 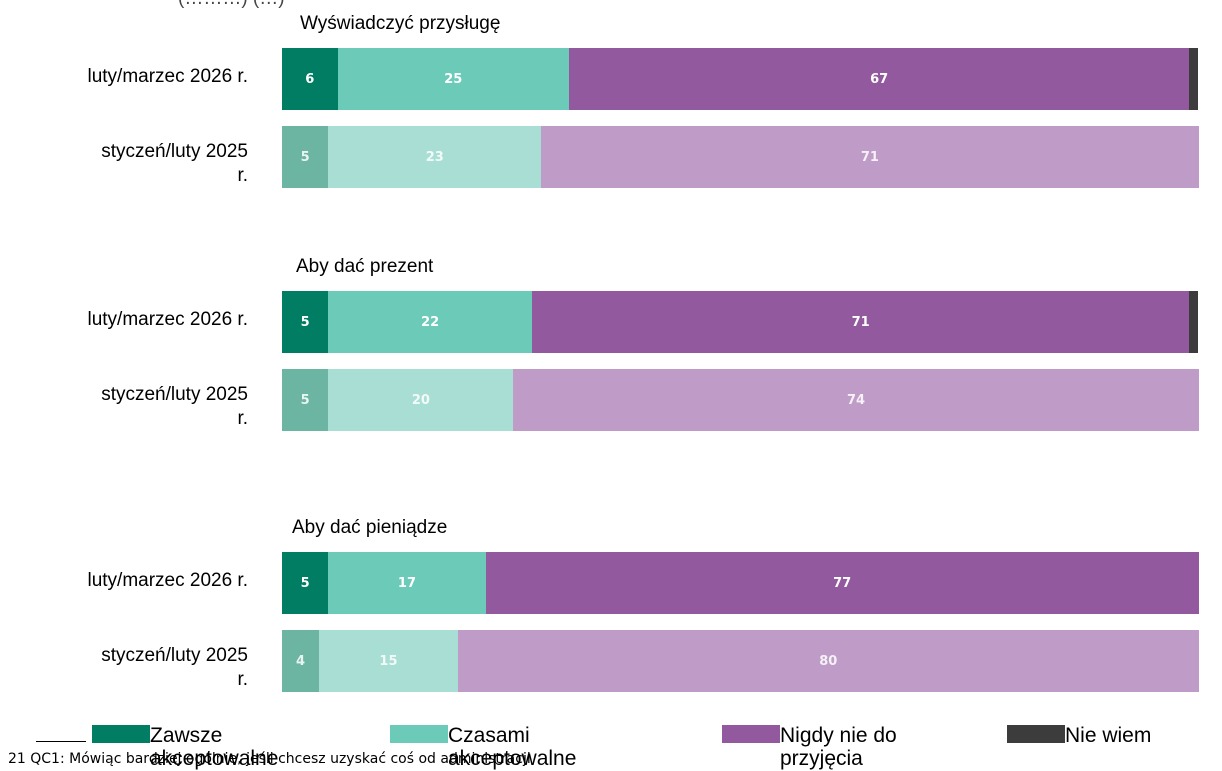 I want to click on bar-row: 5 22 71, so click(x=752, y=322).